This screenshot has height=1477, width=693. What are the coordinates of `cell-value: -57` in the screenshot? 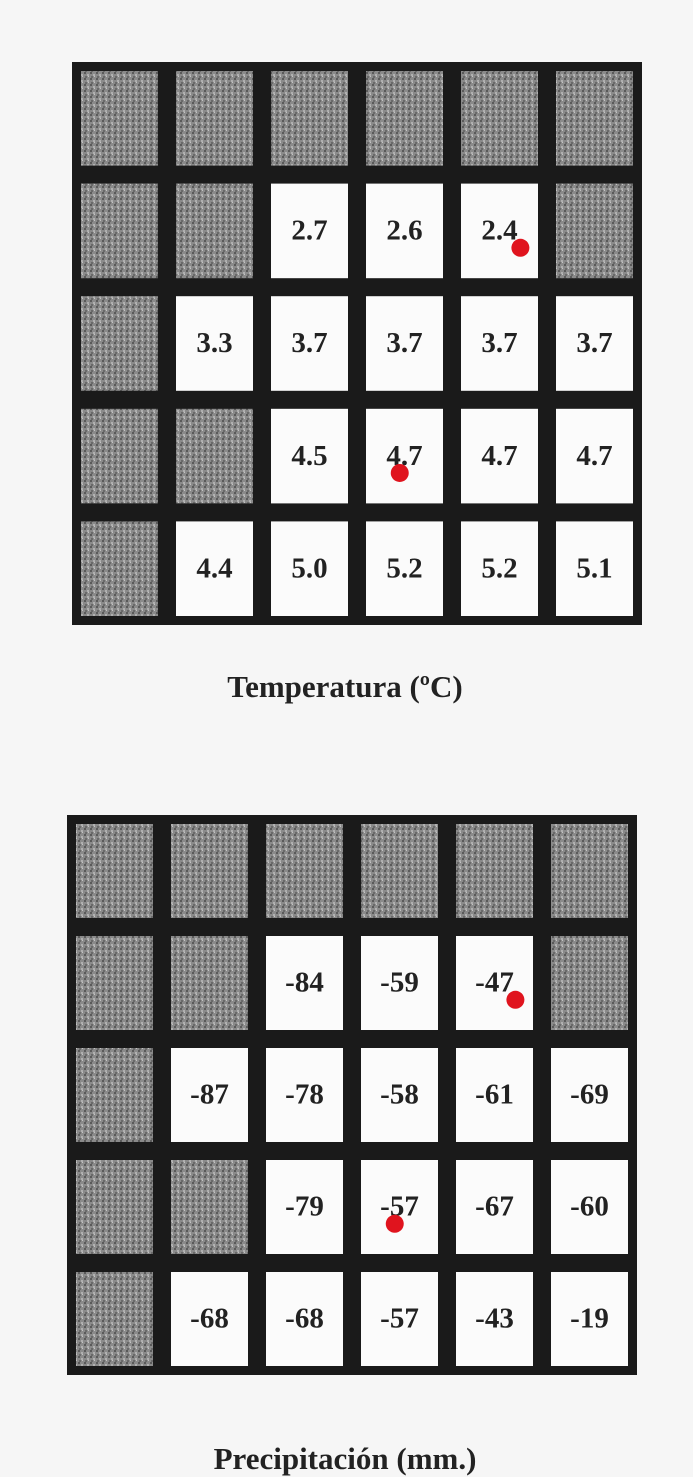 It's located at (399, 1319).